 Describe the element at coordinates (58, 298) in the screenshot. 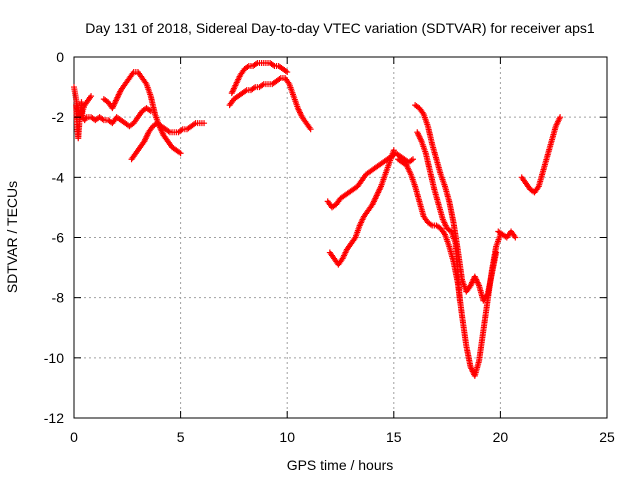

I see `y-tick-label: -8` at that location.